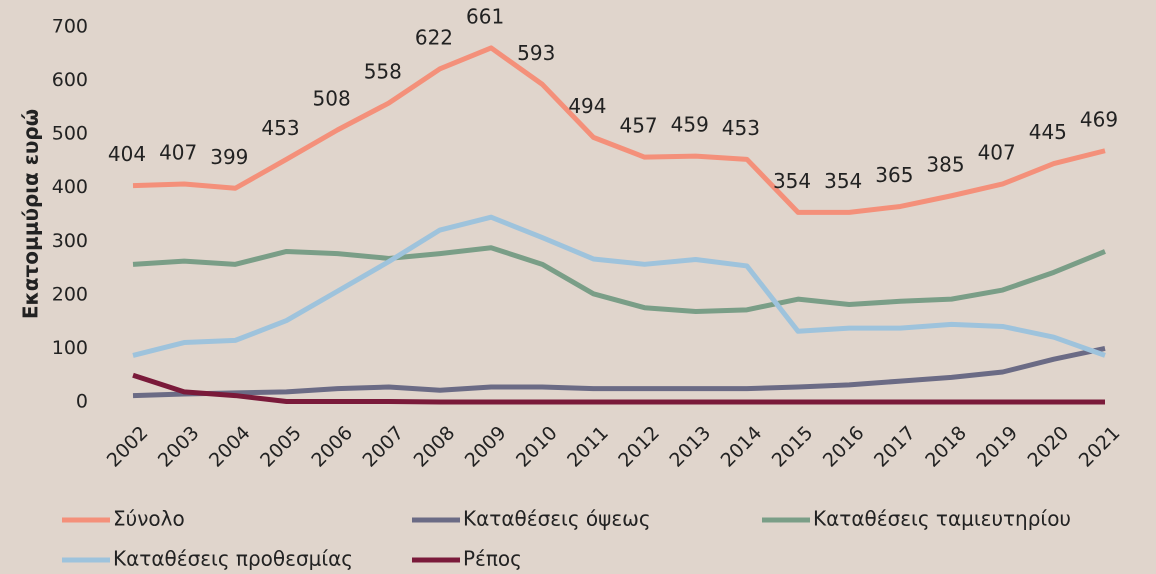 The image size is (1156, 574). I want to click on x-tick-label: 2011, so click(588, 447).